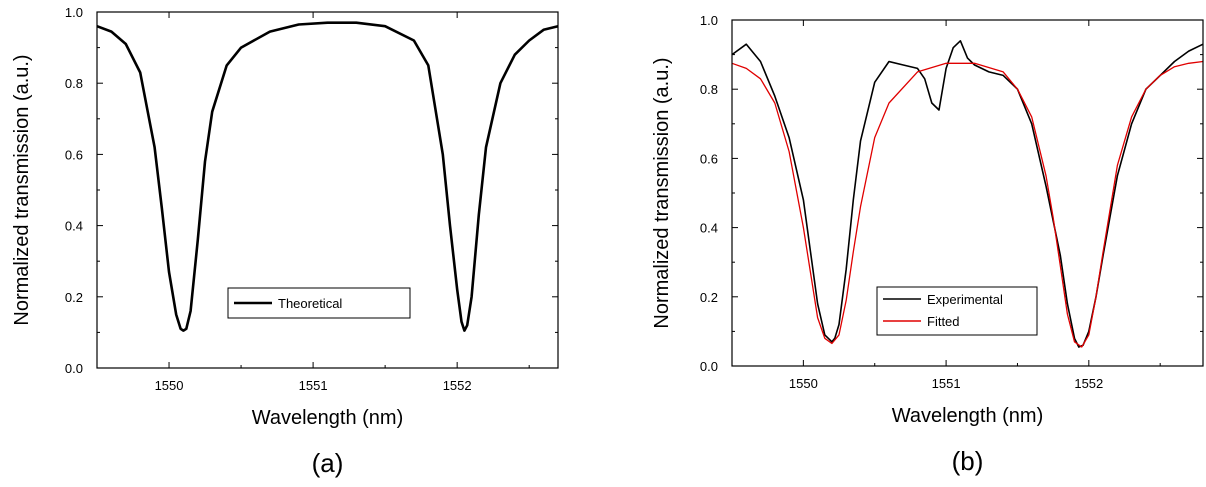 Image resolution: width=1206 pixels, height=487 pixels. Describe the element at coordinates (968, 461) in the screenshot. I see `panel-label: (b)` at that location.